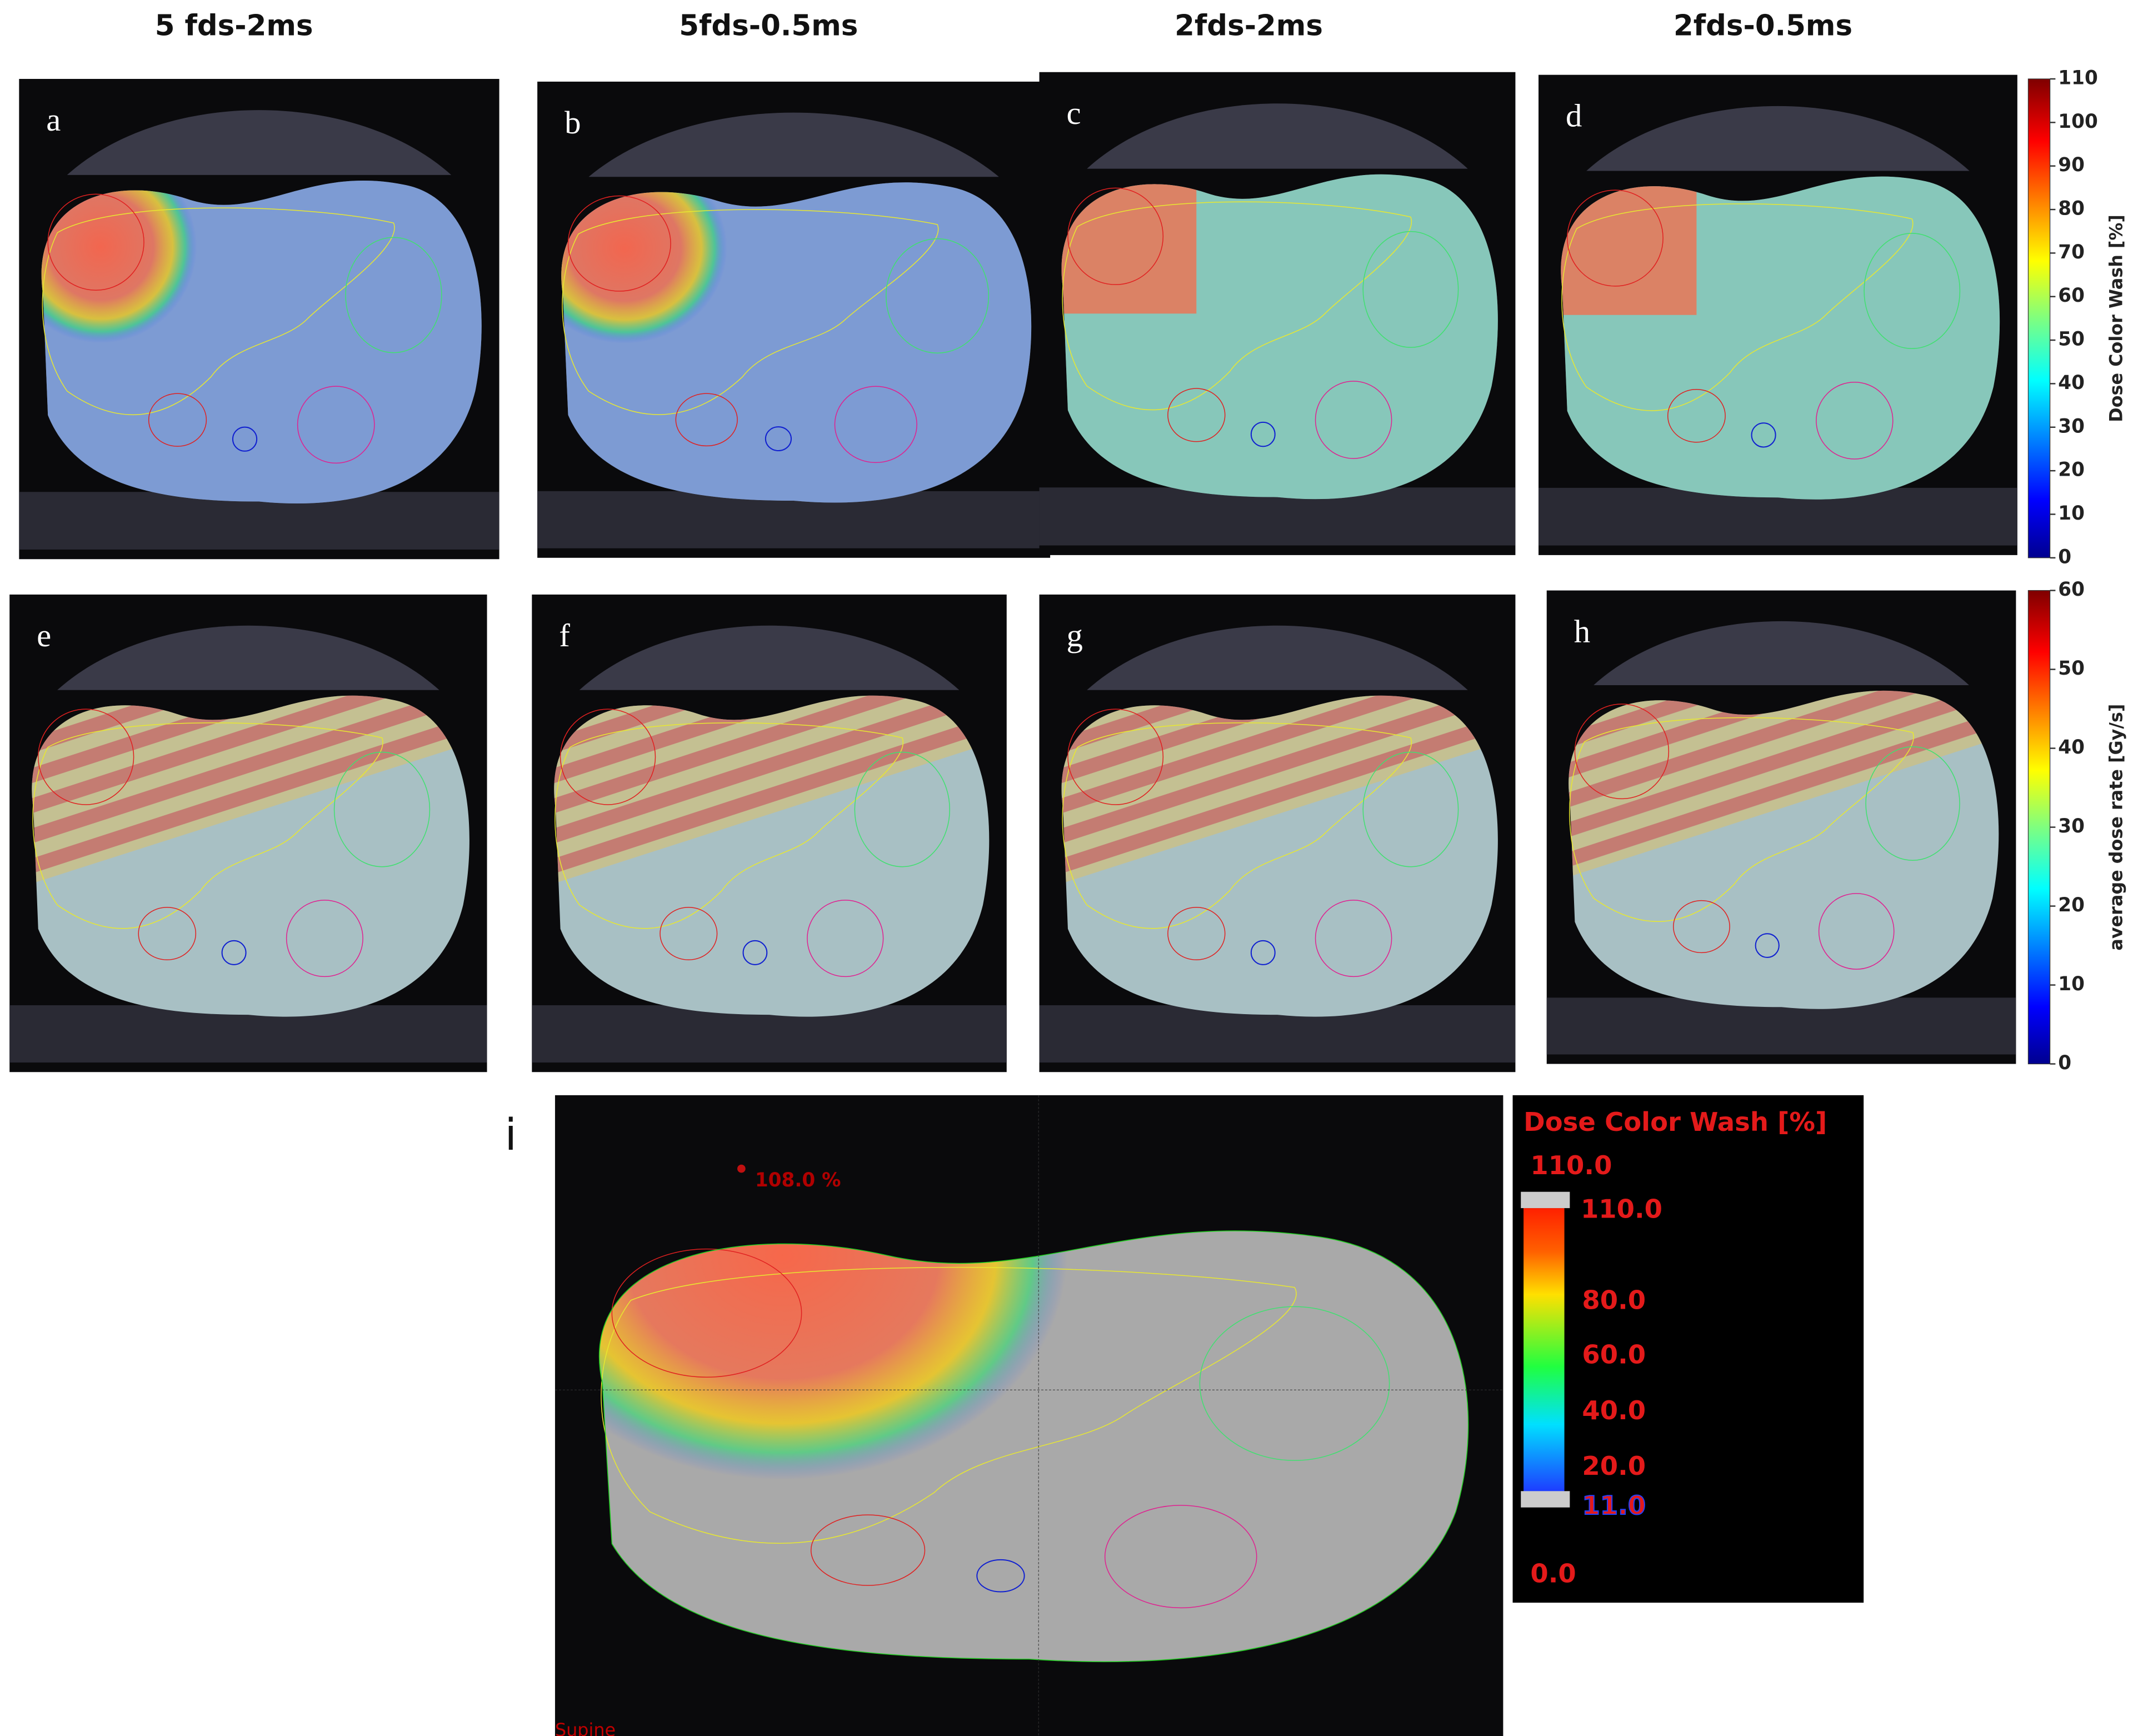 The image size is (2133, 1736). Describe the element at coordinates (2071, 165) in the screenshot. I see `colorbar-tick-label: 90` at that location.